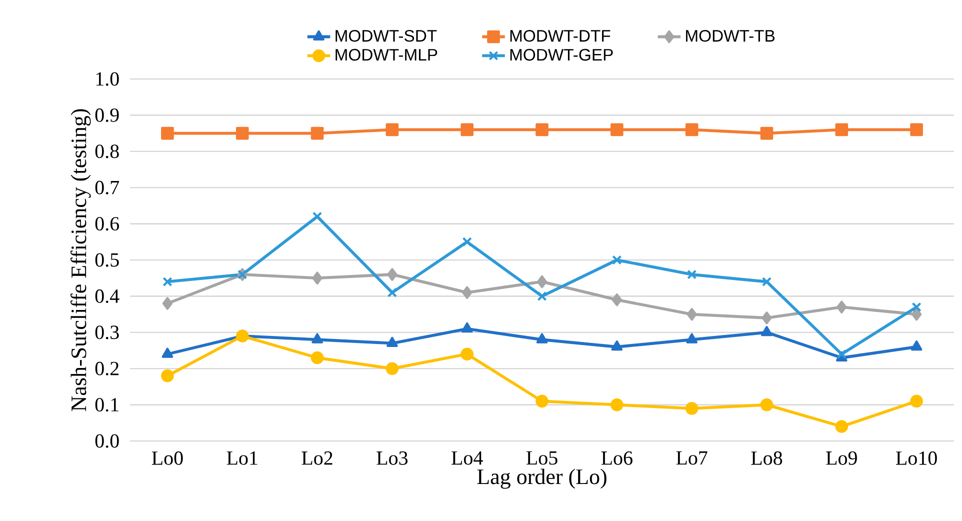  Describe the element at coordinates (616, 458) in the screenshot. I see `x-tick-label: Lo6` at that location.